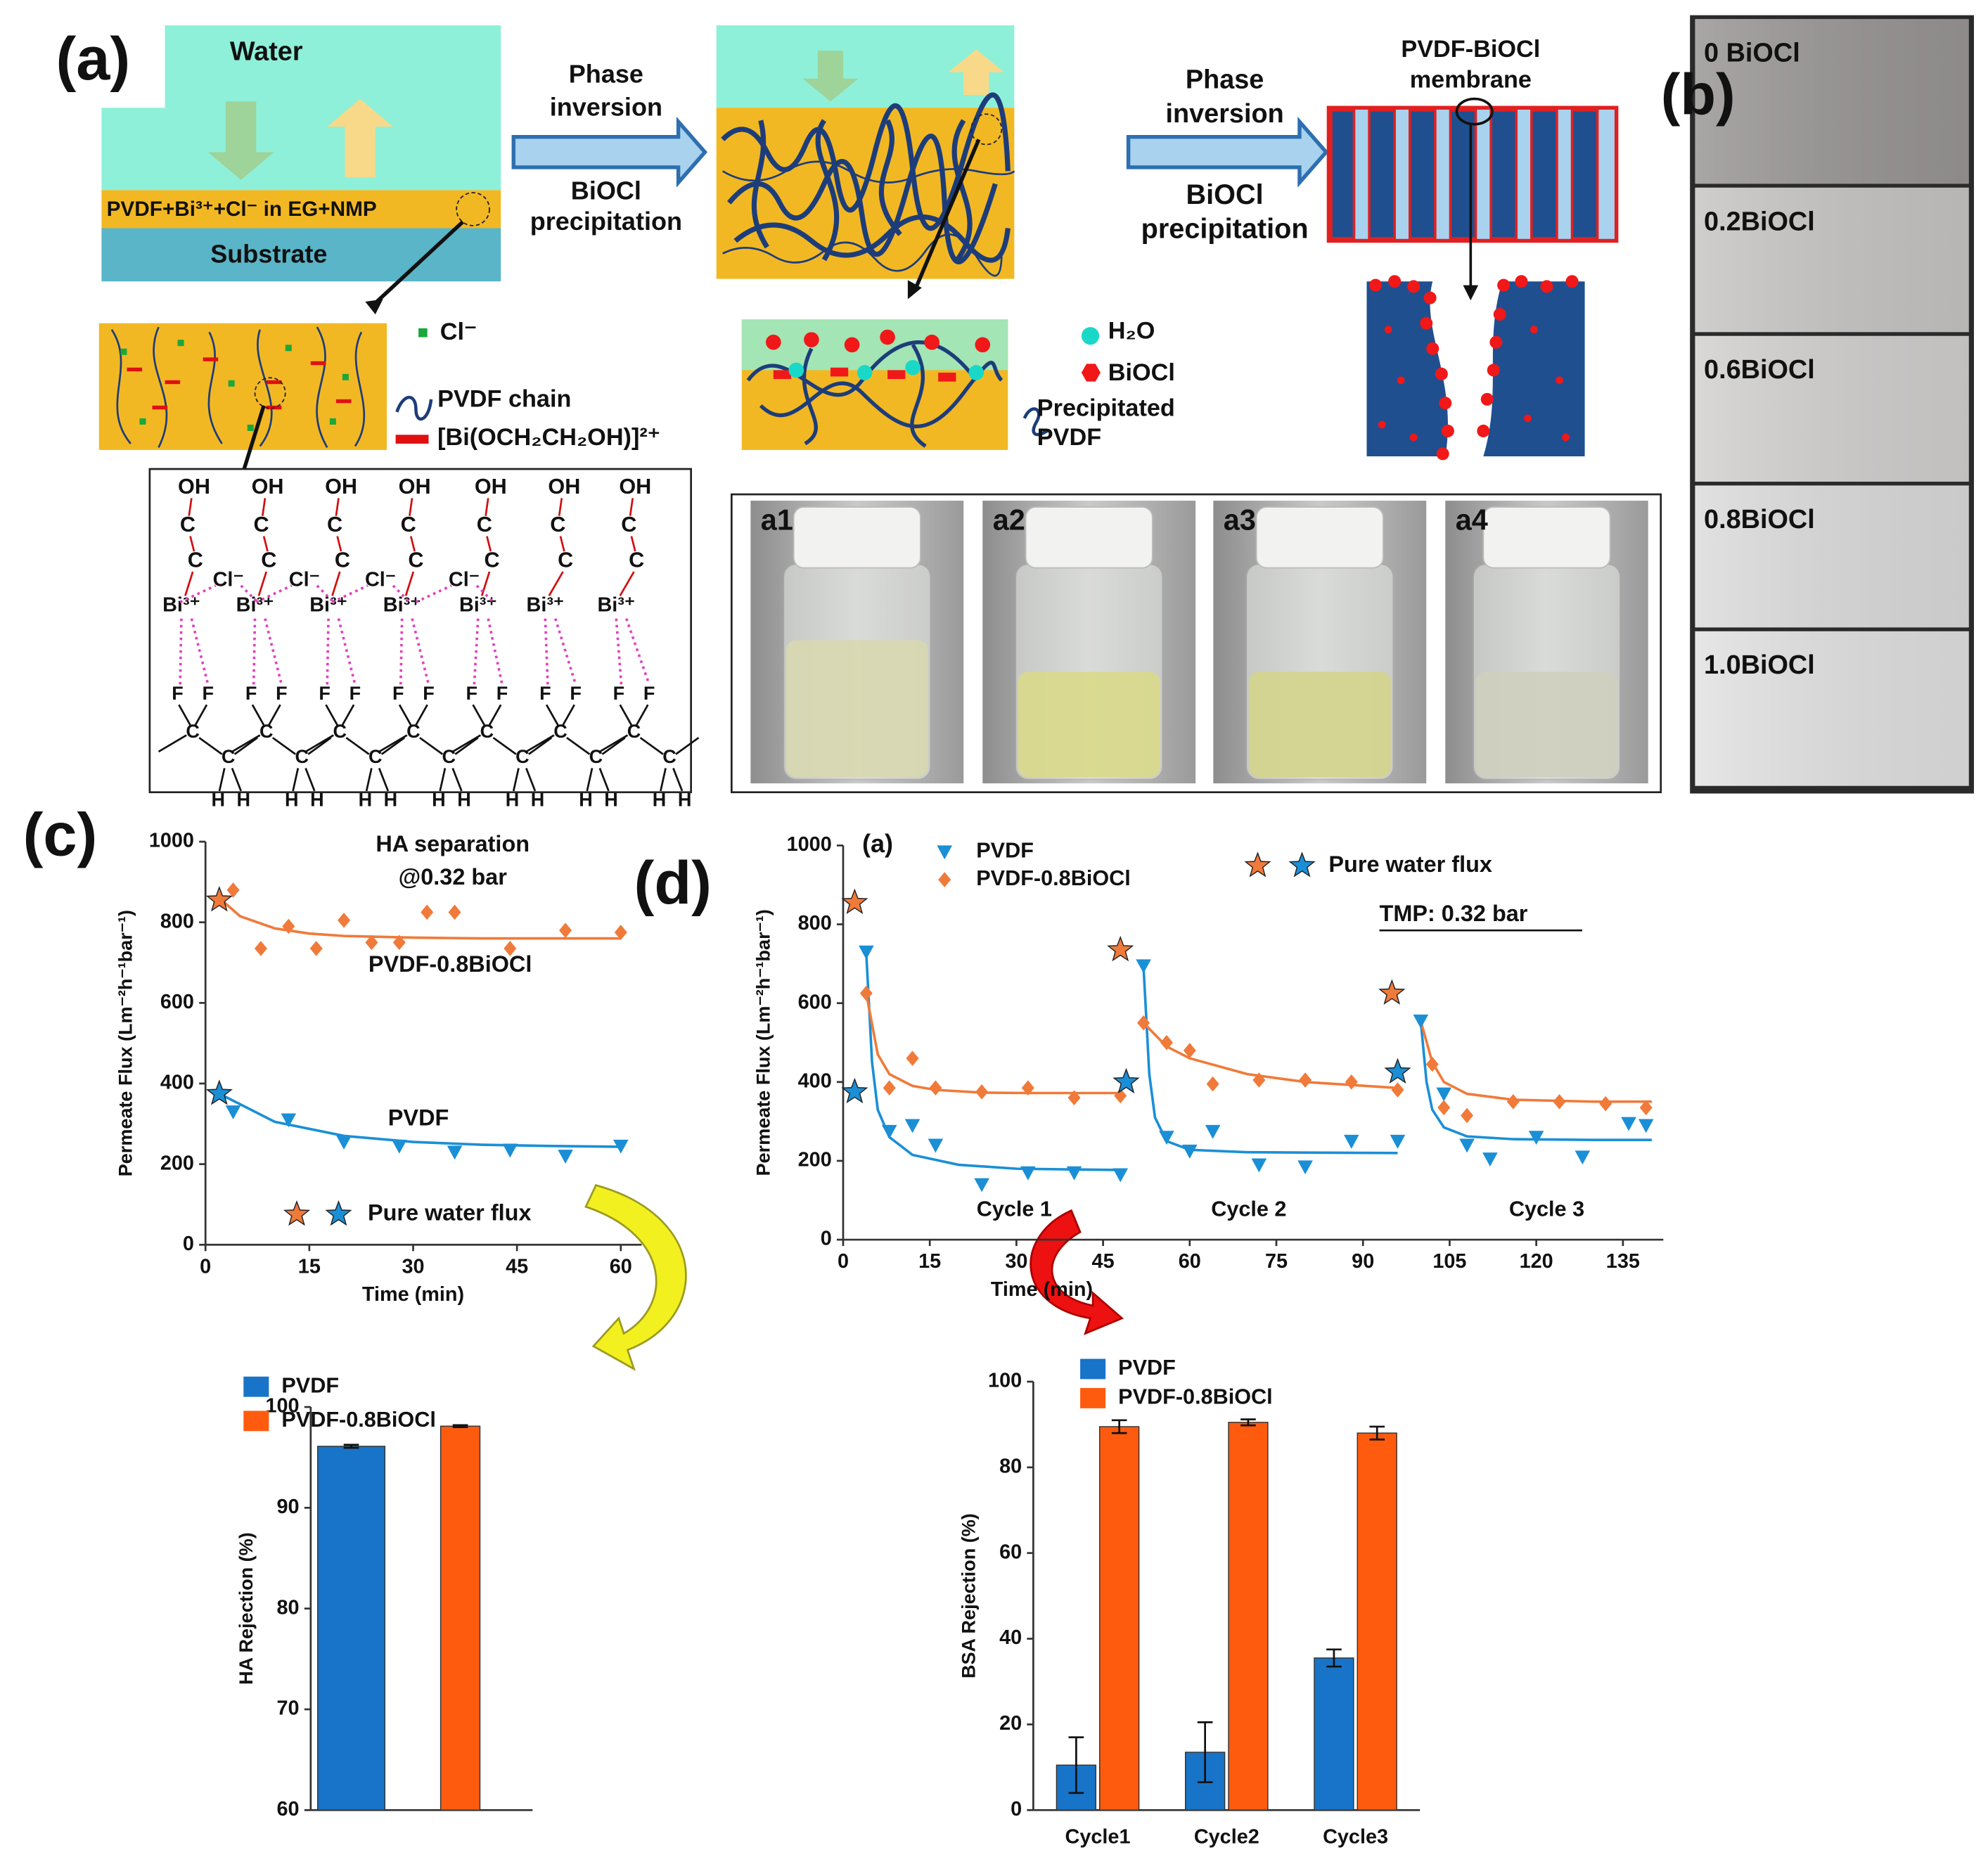 This screenshot has width=1988, height=1857. I want to click on membrane-label: 0.6BiOCl, so click(1759, 370).